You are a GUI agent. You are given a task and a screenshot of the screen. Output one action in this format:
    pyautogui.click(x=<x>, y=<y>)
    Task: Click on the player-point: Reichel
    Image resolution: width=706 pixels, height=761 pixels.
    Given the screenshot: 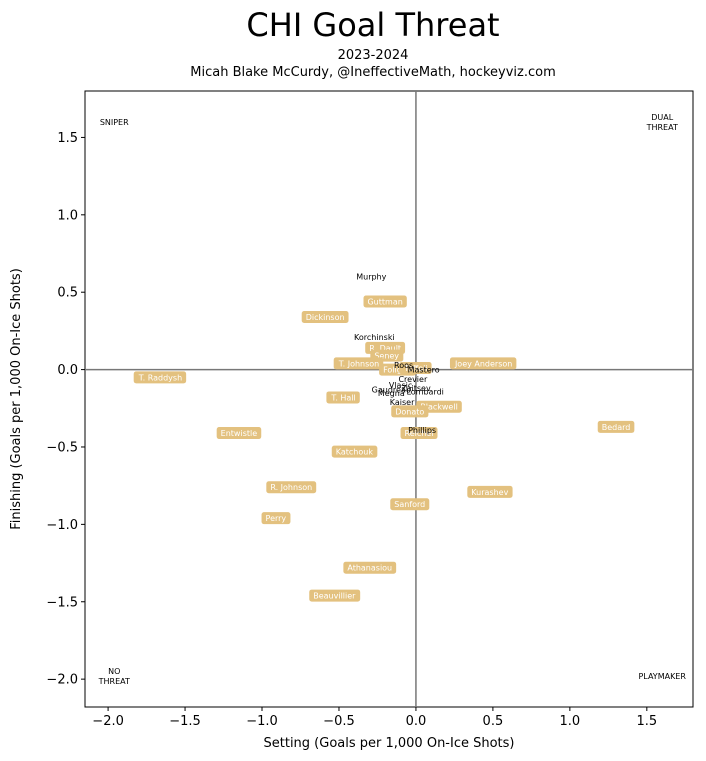 What is the action you would take?
    pyautogui.click(x=419, y=433)
    